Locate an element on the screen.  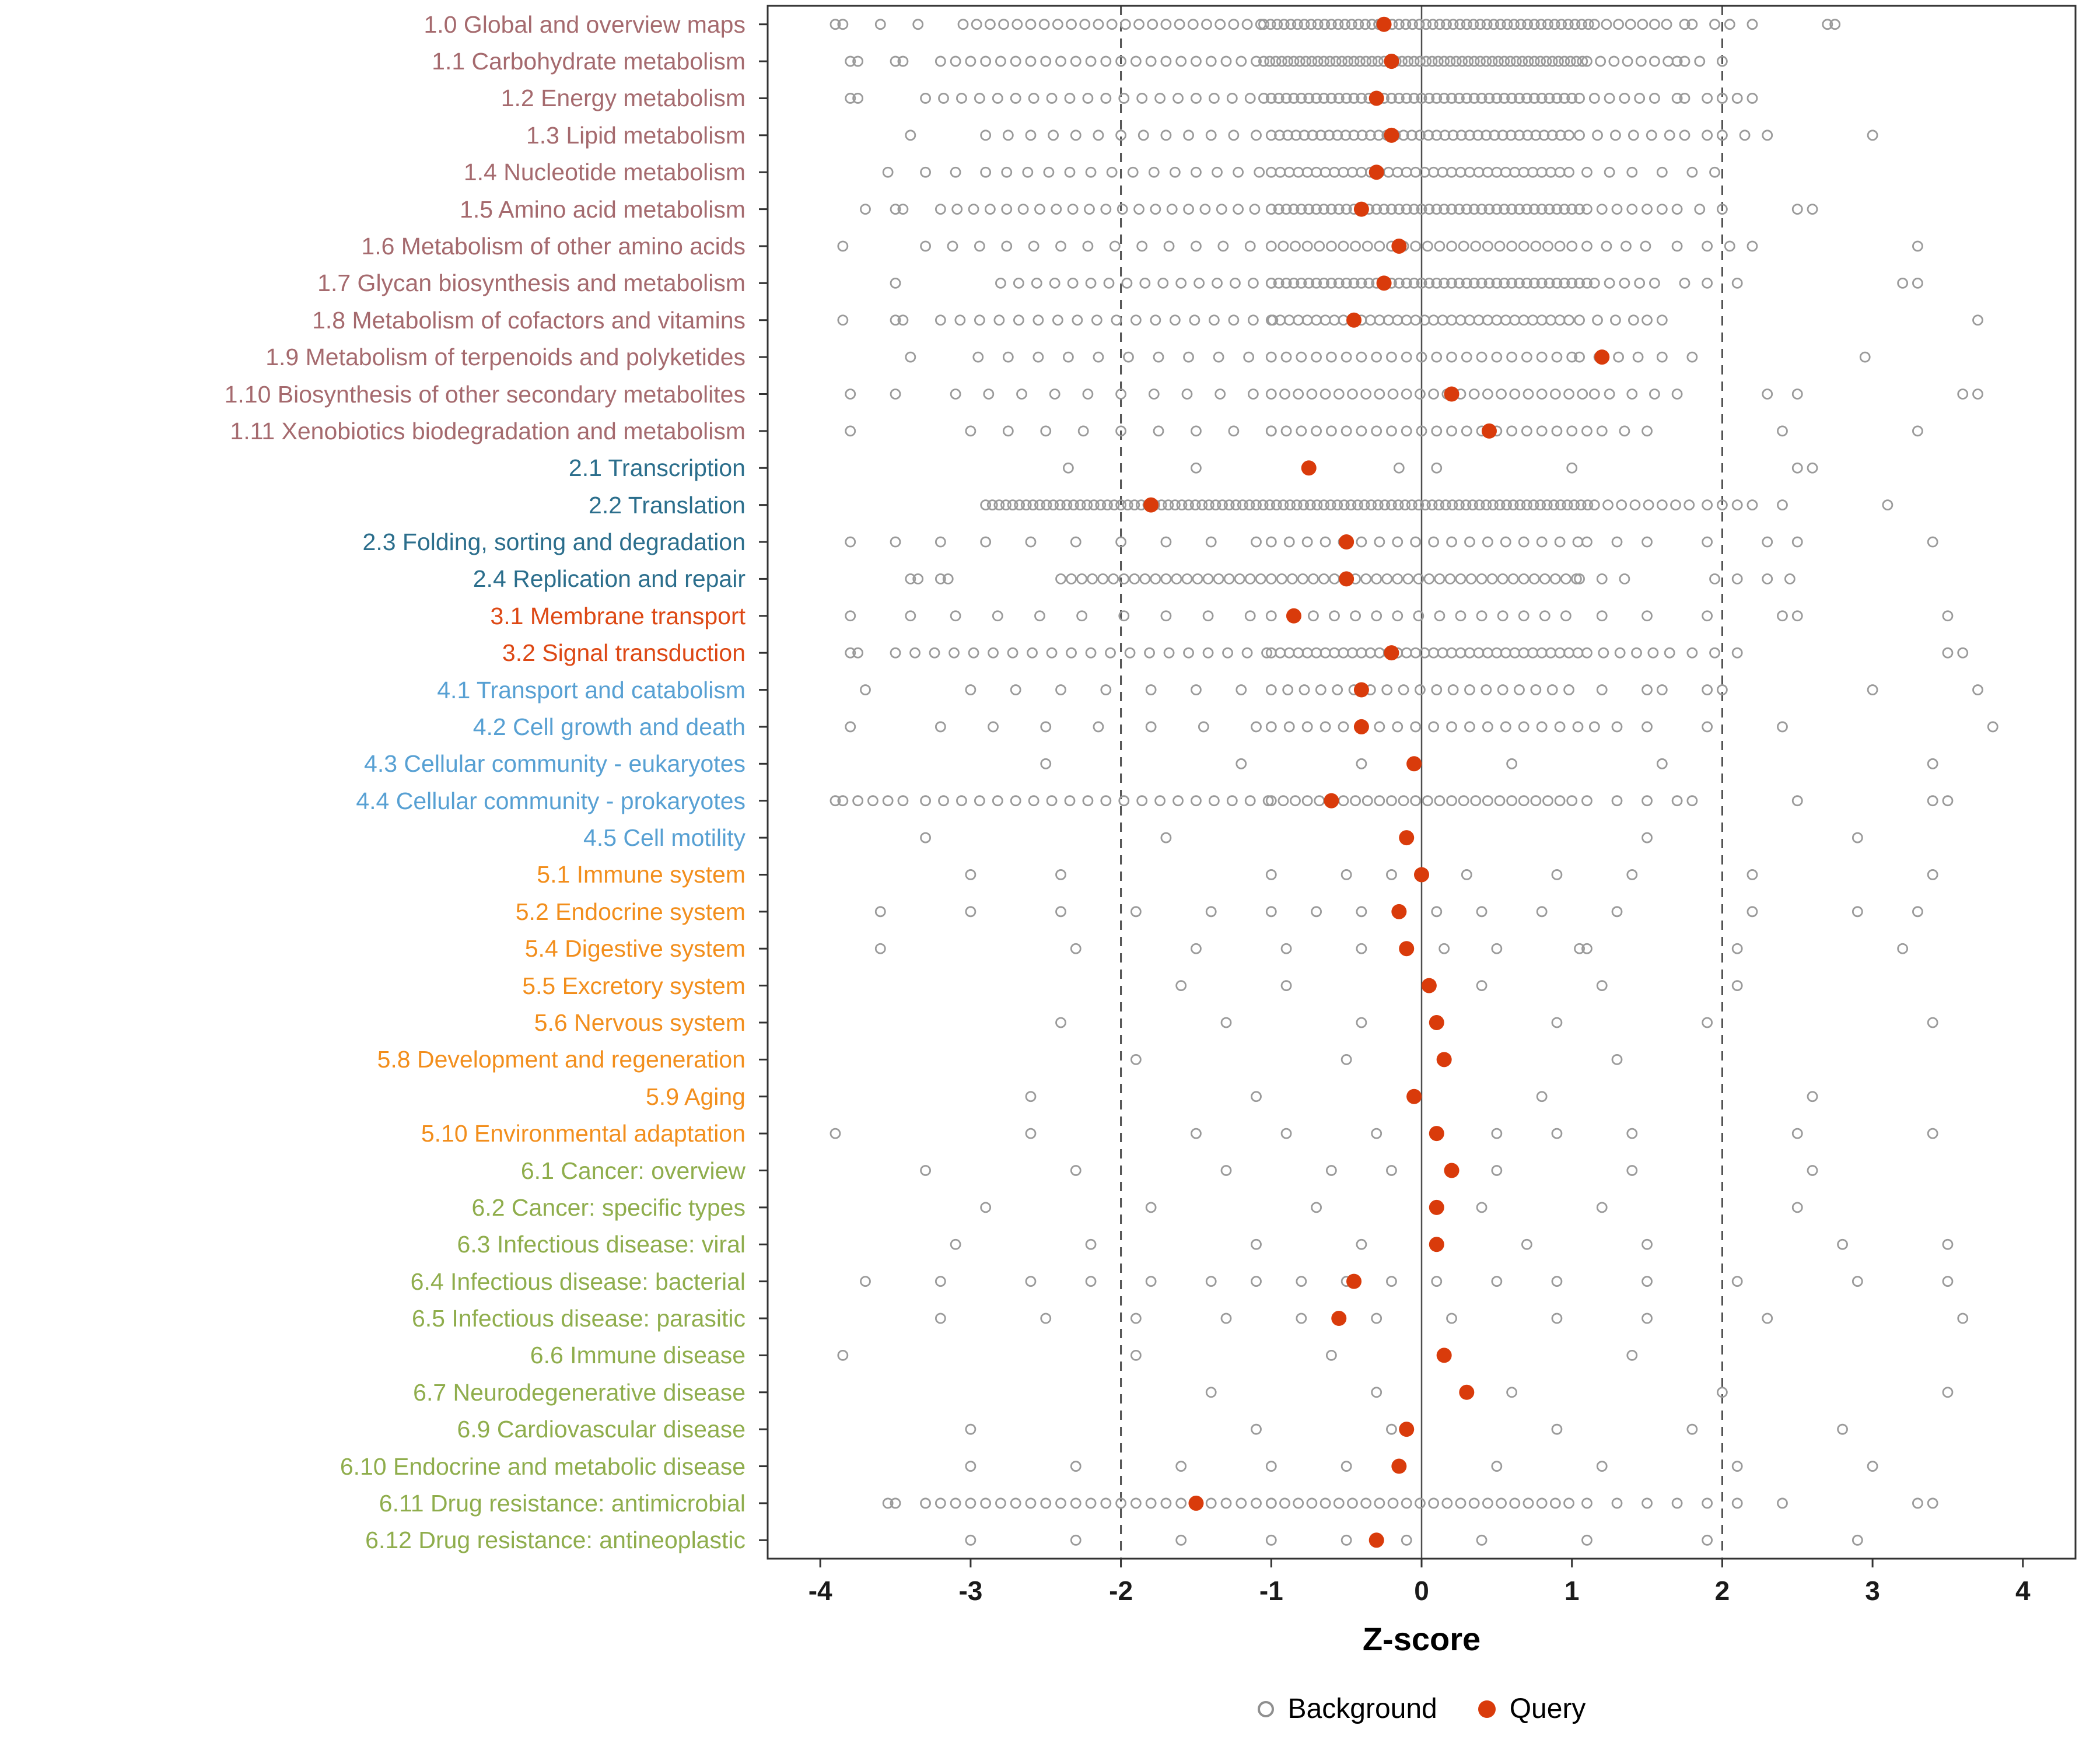
category-label: 1.2 Energy metabolism is located at coordinates (624, 99).